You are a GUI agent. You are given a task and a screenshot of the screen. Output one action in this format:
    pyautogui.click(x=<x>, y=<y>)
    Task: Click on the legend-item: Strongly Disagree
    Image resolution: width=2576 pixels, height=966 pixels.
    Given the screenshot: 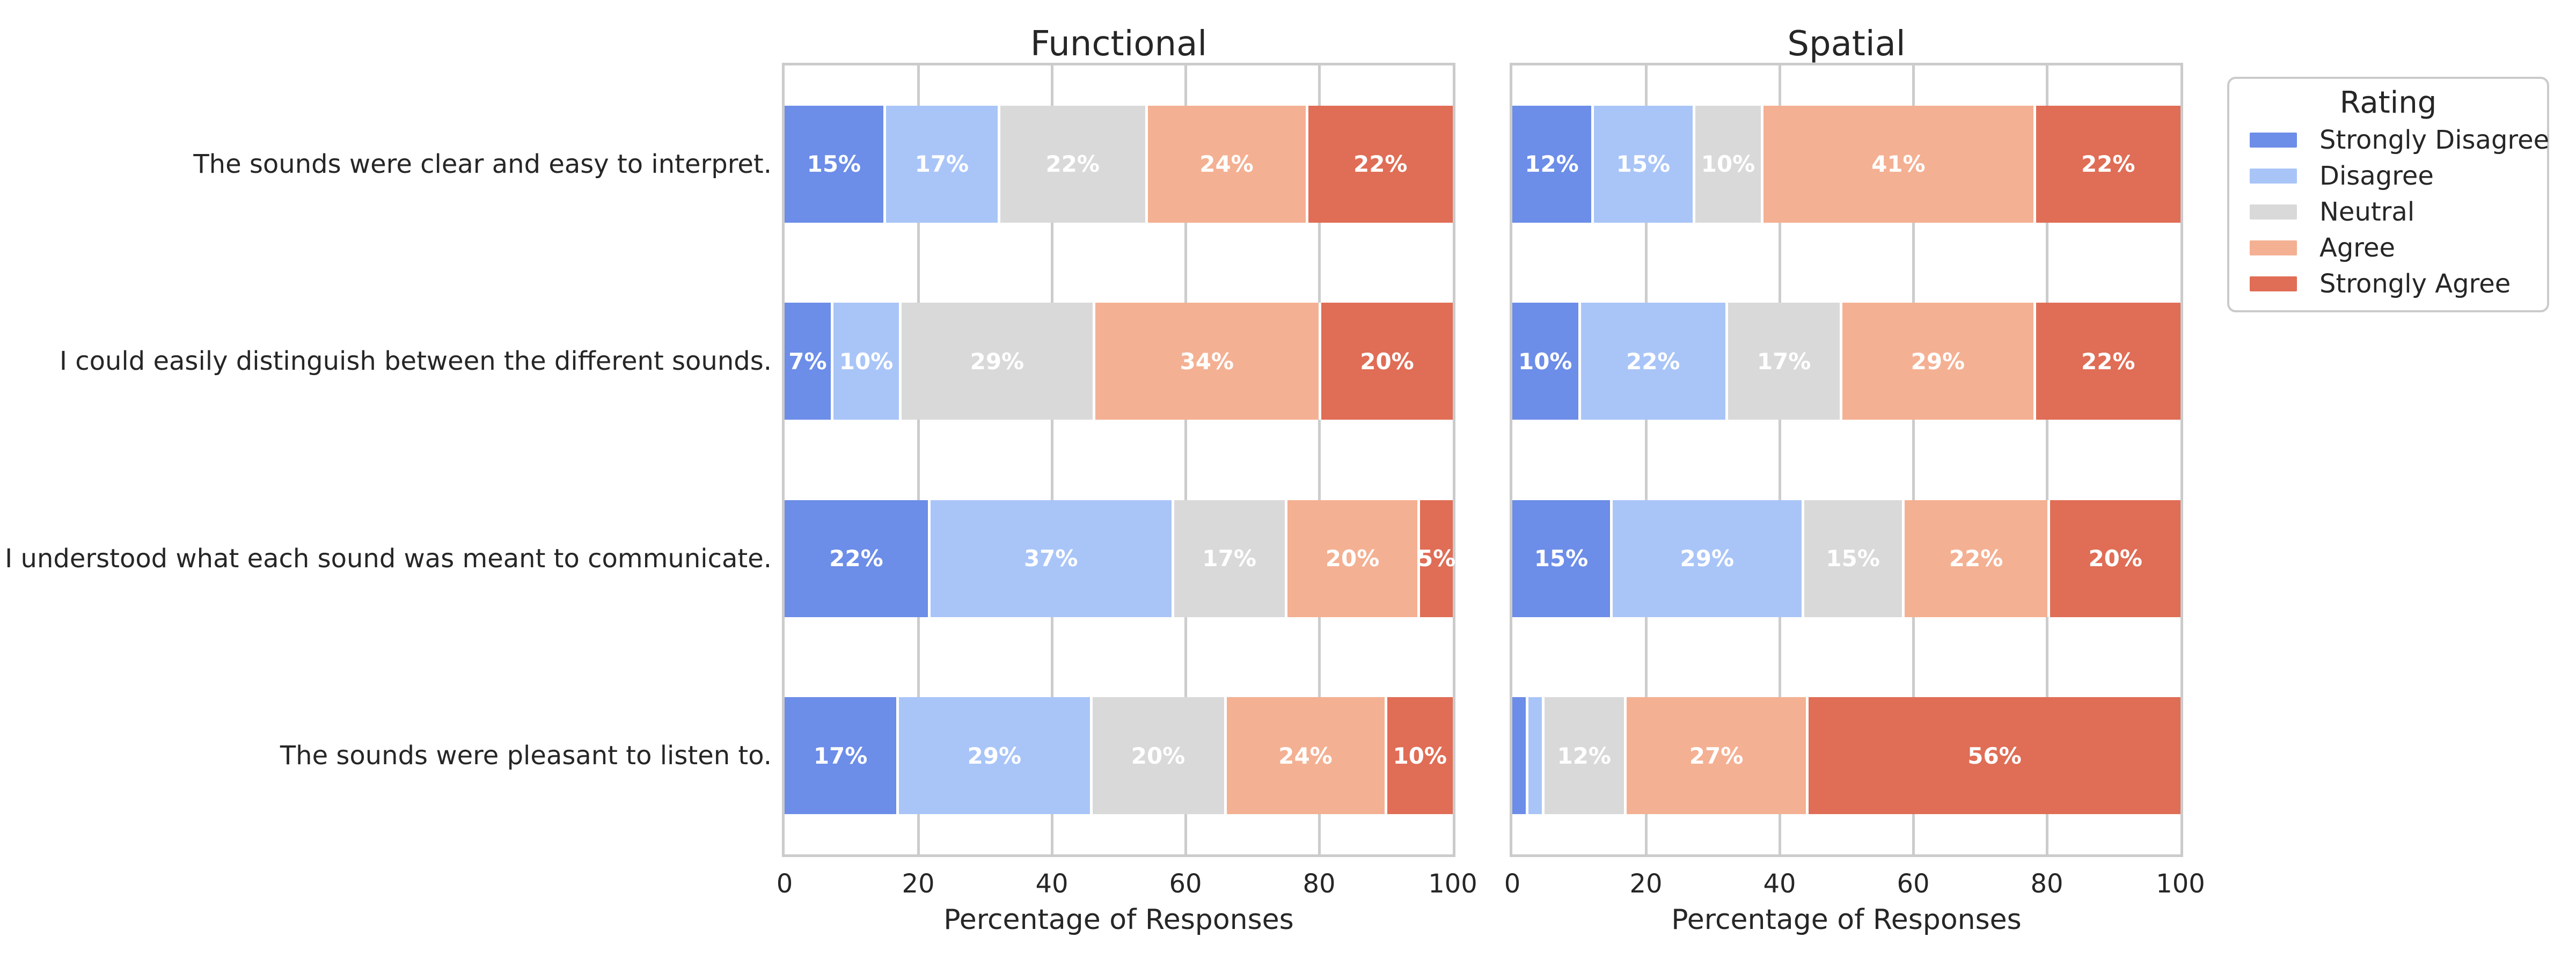 What is the action you would take?
    pyautogui.click(x=2389, y=140)
    